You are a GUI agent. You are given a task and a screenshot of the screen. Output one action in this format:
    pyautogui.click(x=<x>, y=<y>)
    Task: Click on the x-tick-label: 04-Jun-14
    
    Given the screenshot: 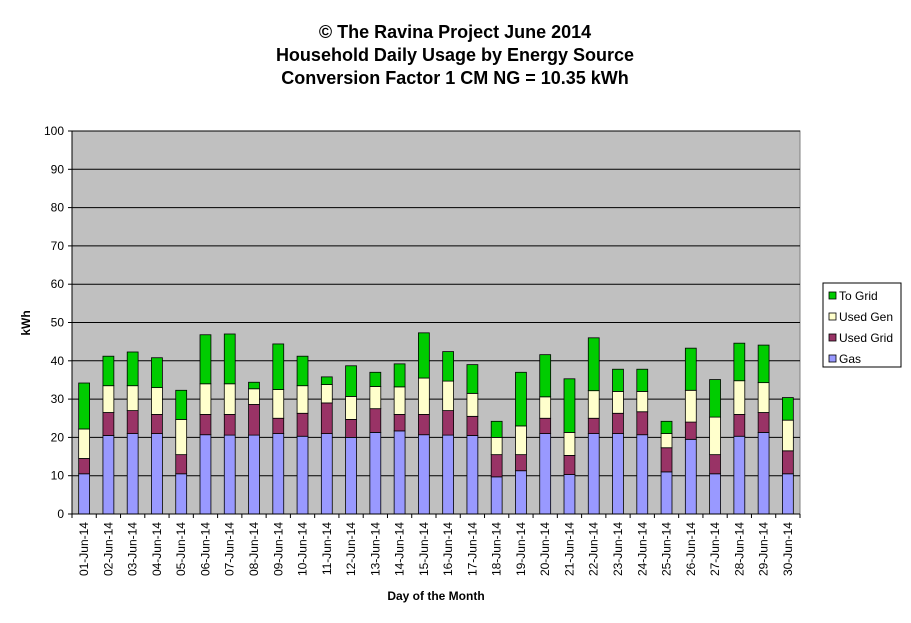 What is the action you would take?
    pyautogui.click(x=157, y=549)
    